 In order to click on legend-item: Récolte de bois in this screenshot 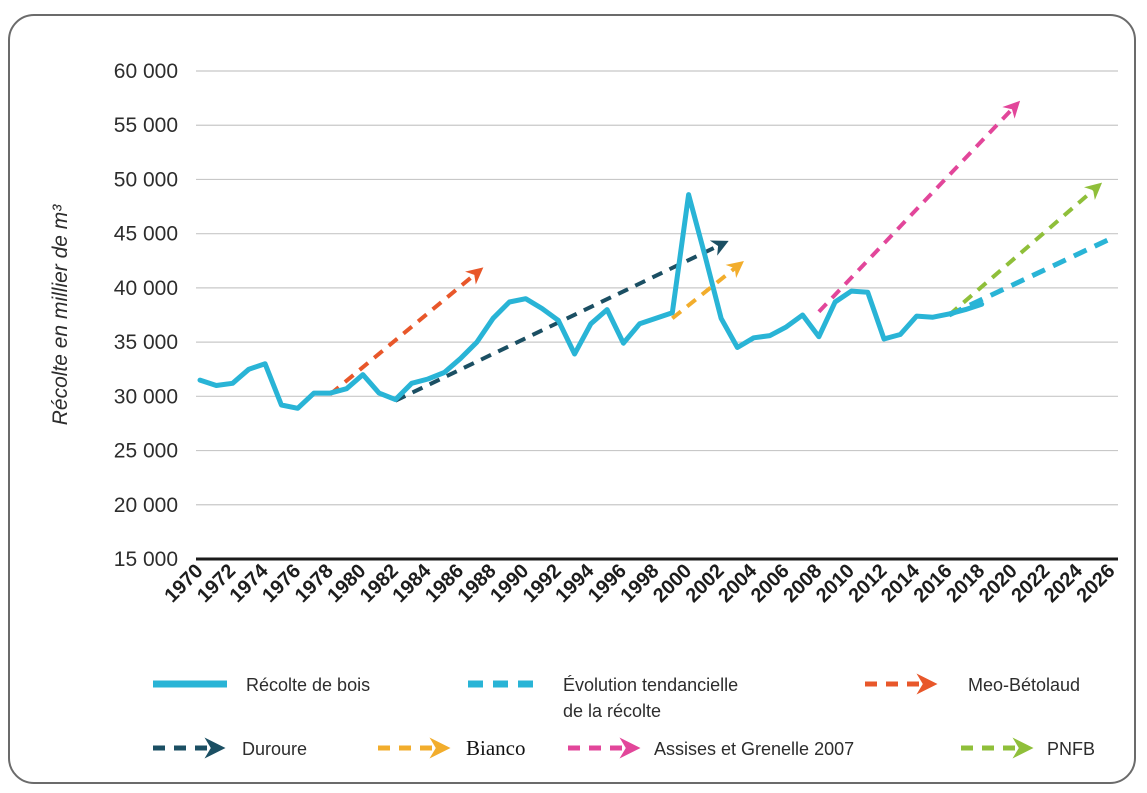, I will do `click(261, 685)`.